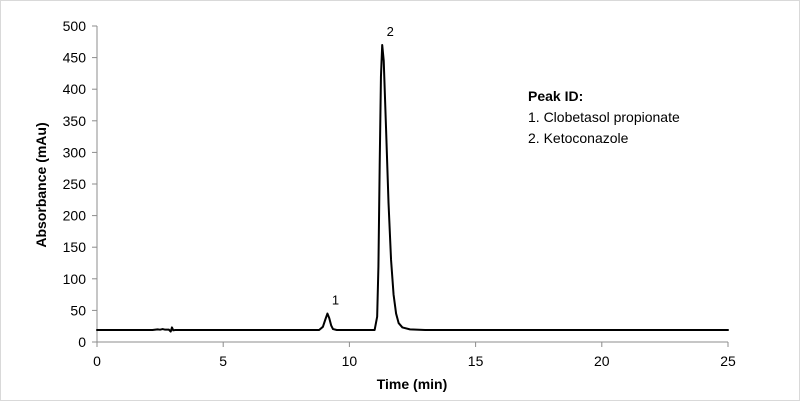  What do you see at coordinates (350, 361) in the screenshot?
I see `x-tick-label: 10` at bounding box center [350, 361].